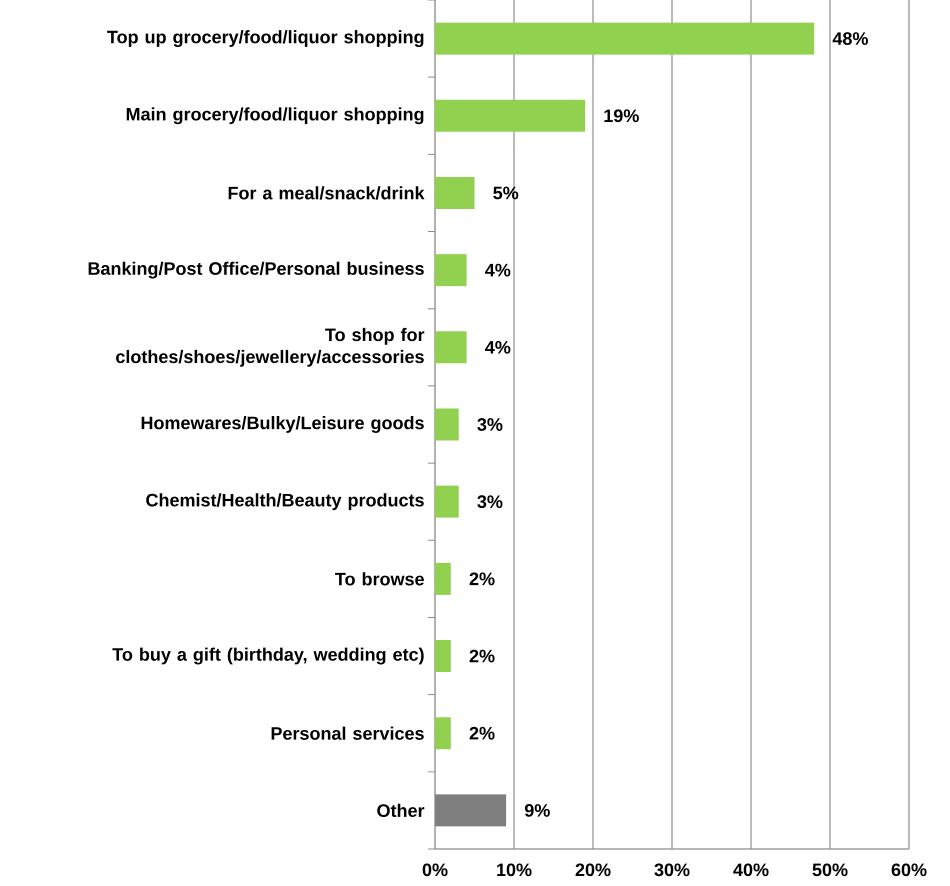  What do you see at coordinates (265, 39) in the screenshot?
I see `y-tick-label: Top up grocery/food/liquor shopping` at bounding box center [265, 39].